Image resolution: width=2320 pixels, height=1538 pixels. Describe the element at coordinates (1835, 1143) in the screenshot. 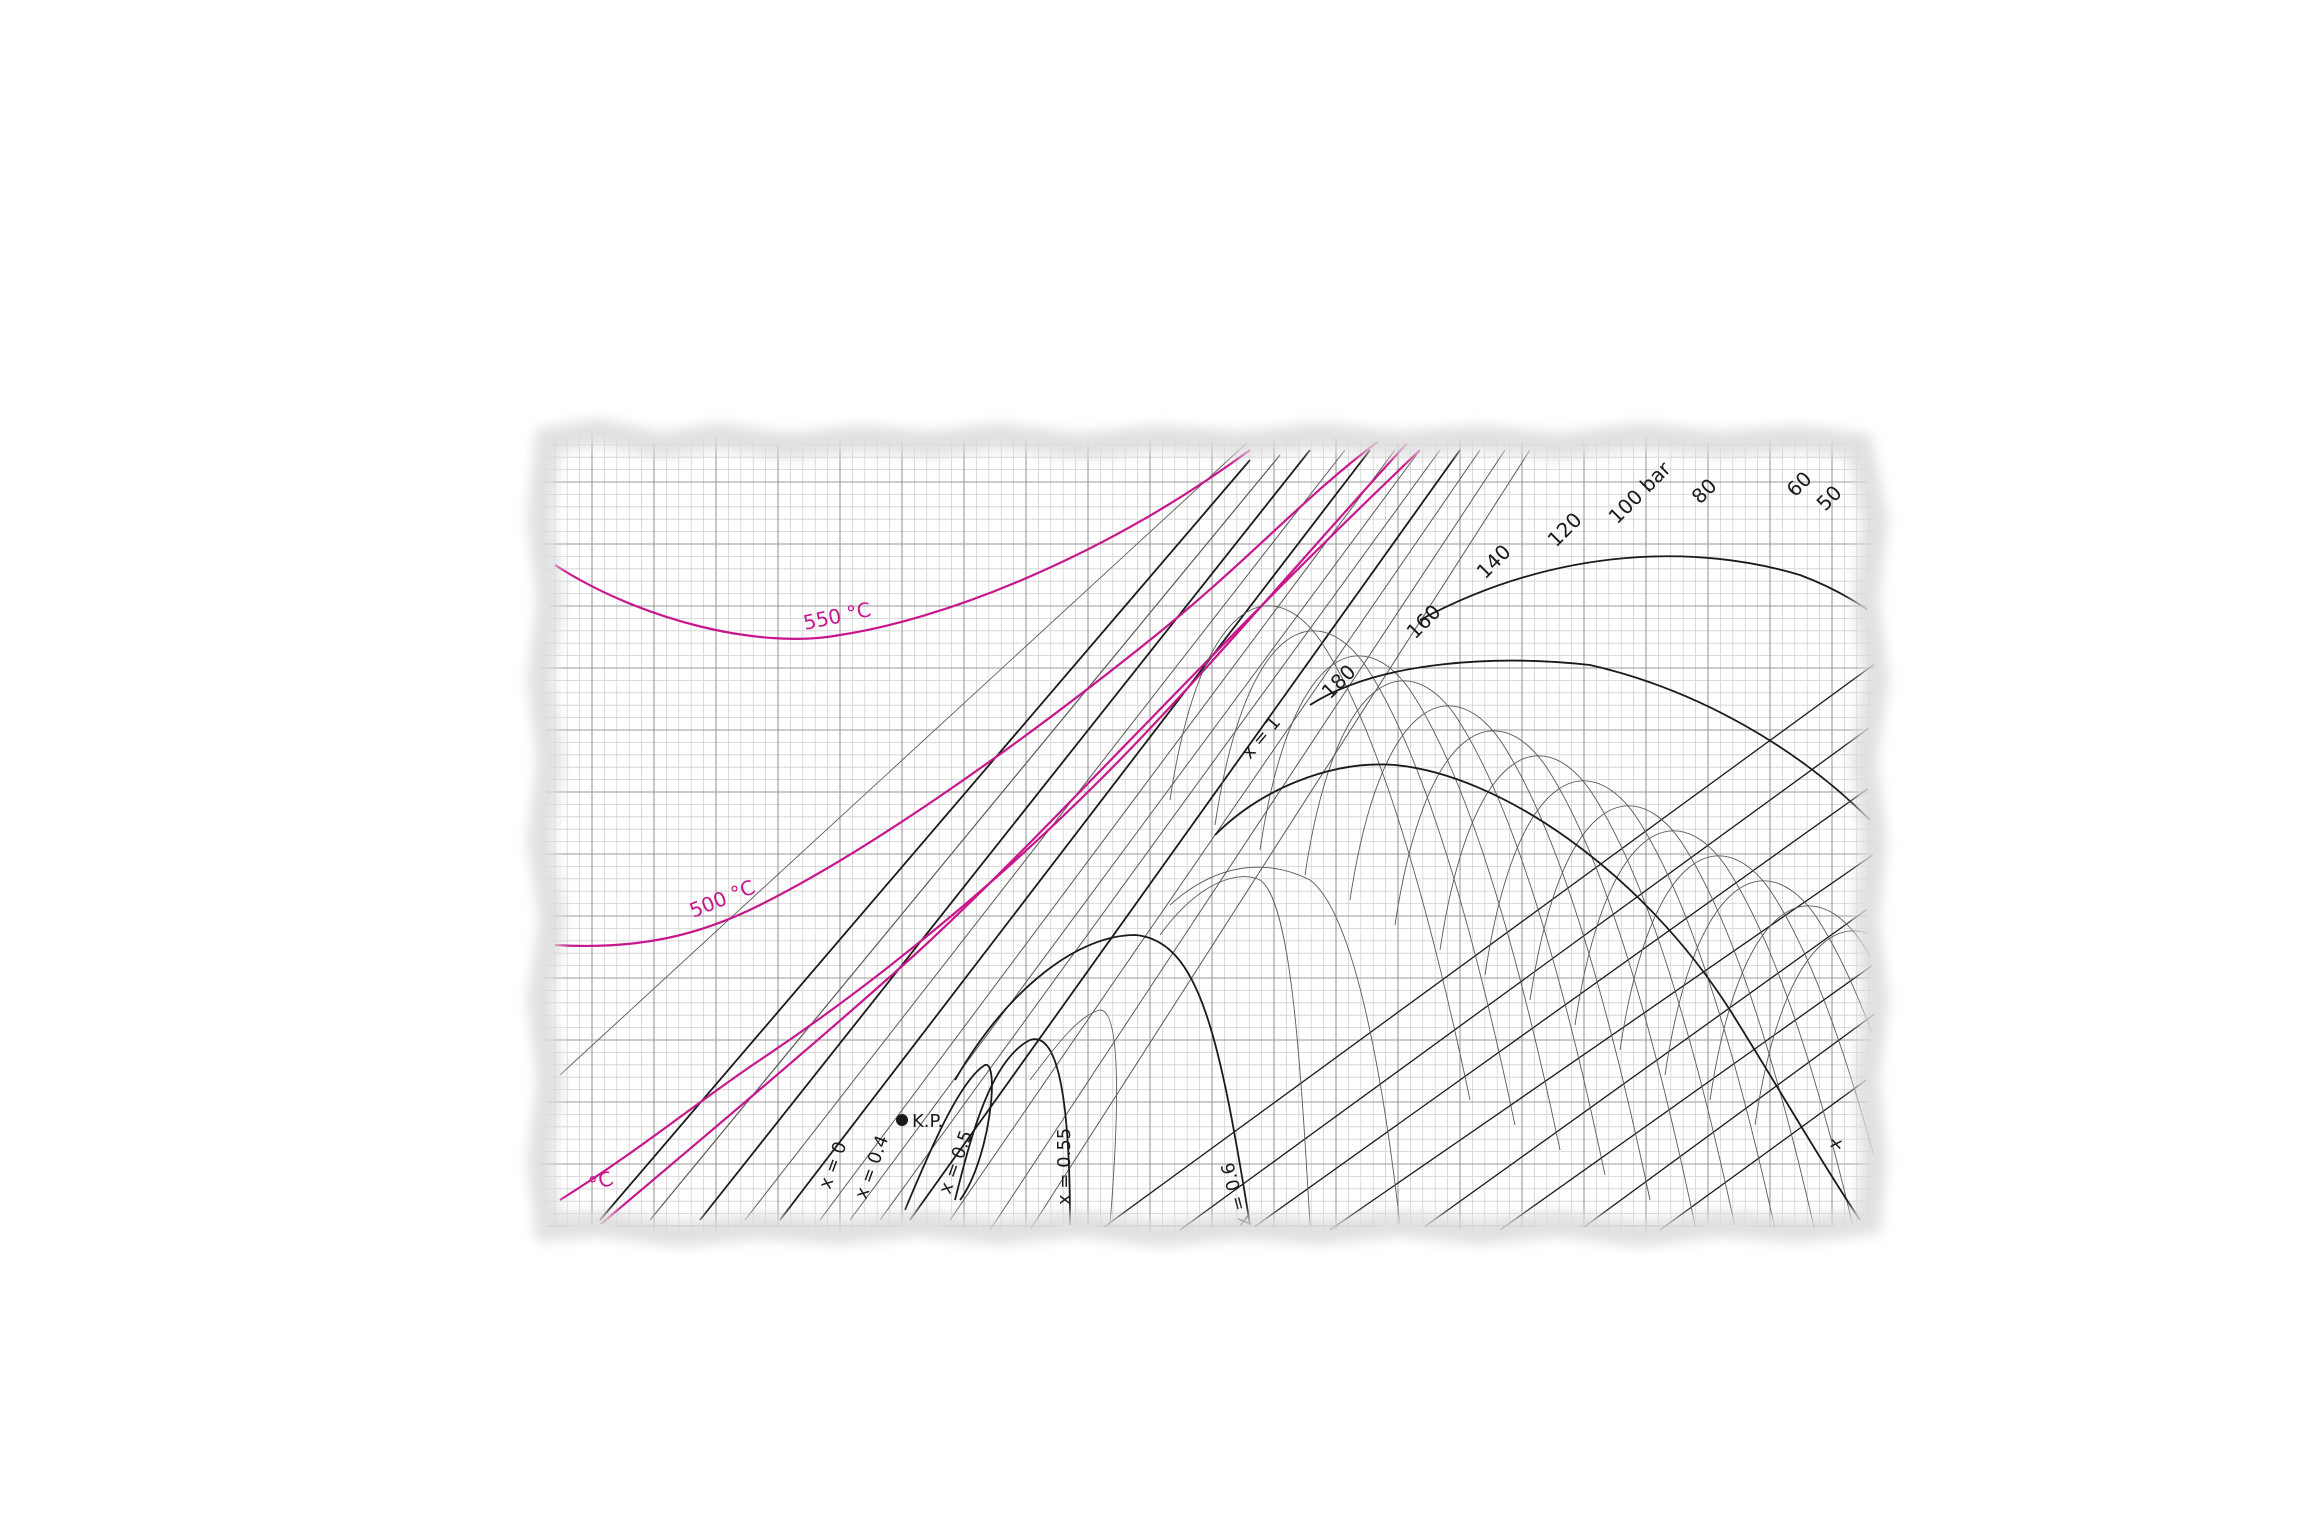

I see `quality-label-6: x` at that location.